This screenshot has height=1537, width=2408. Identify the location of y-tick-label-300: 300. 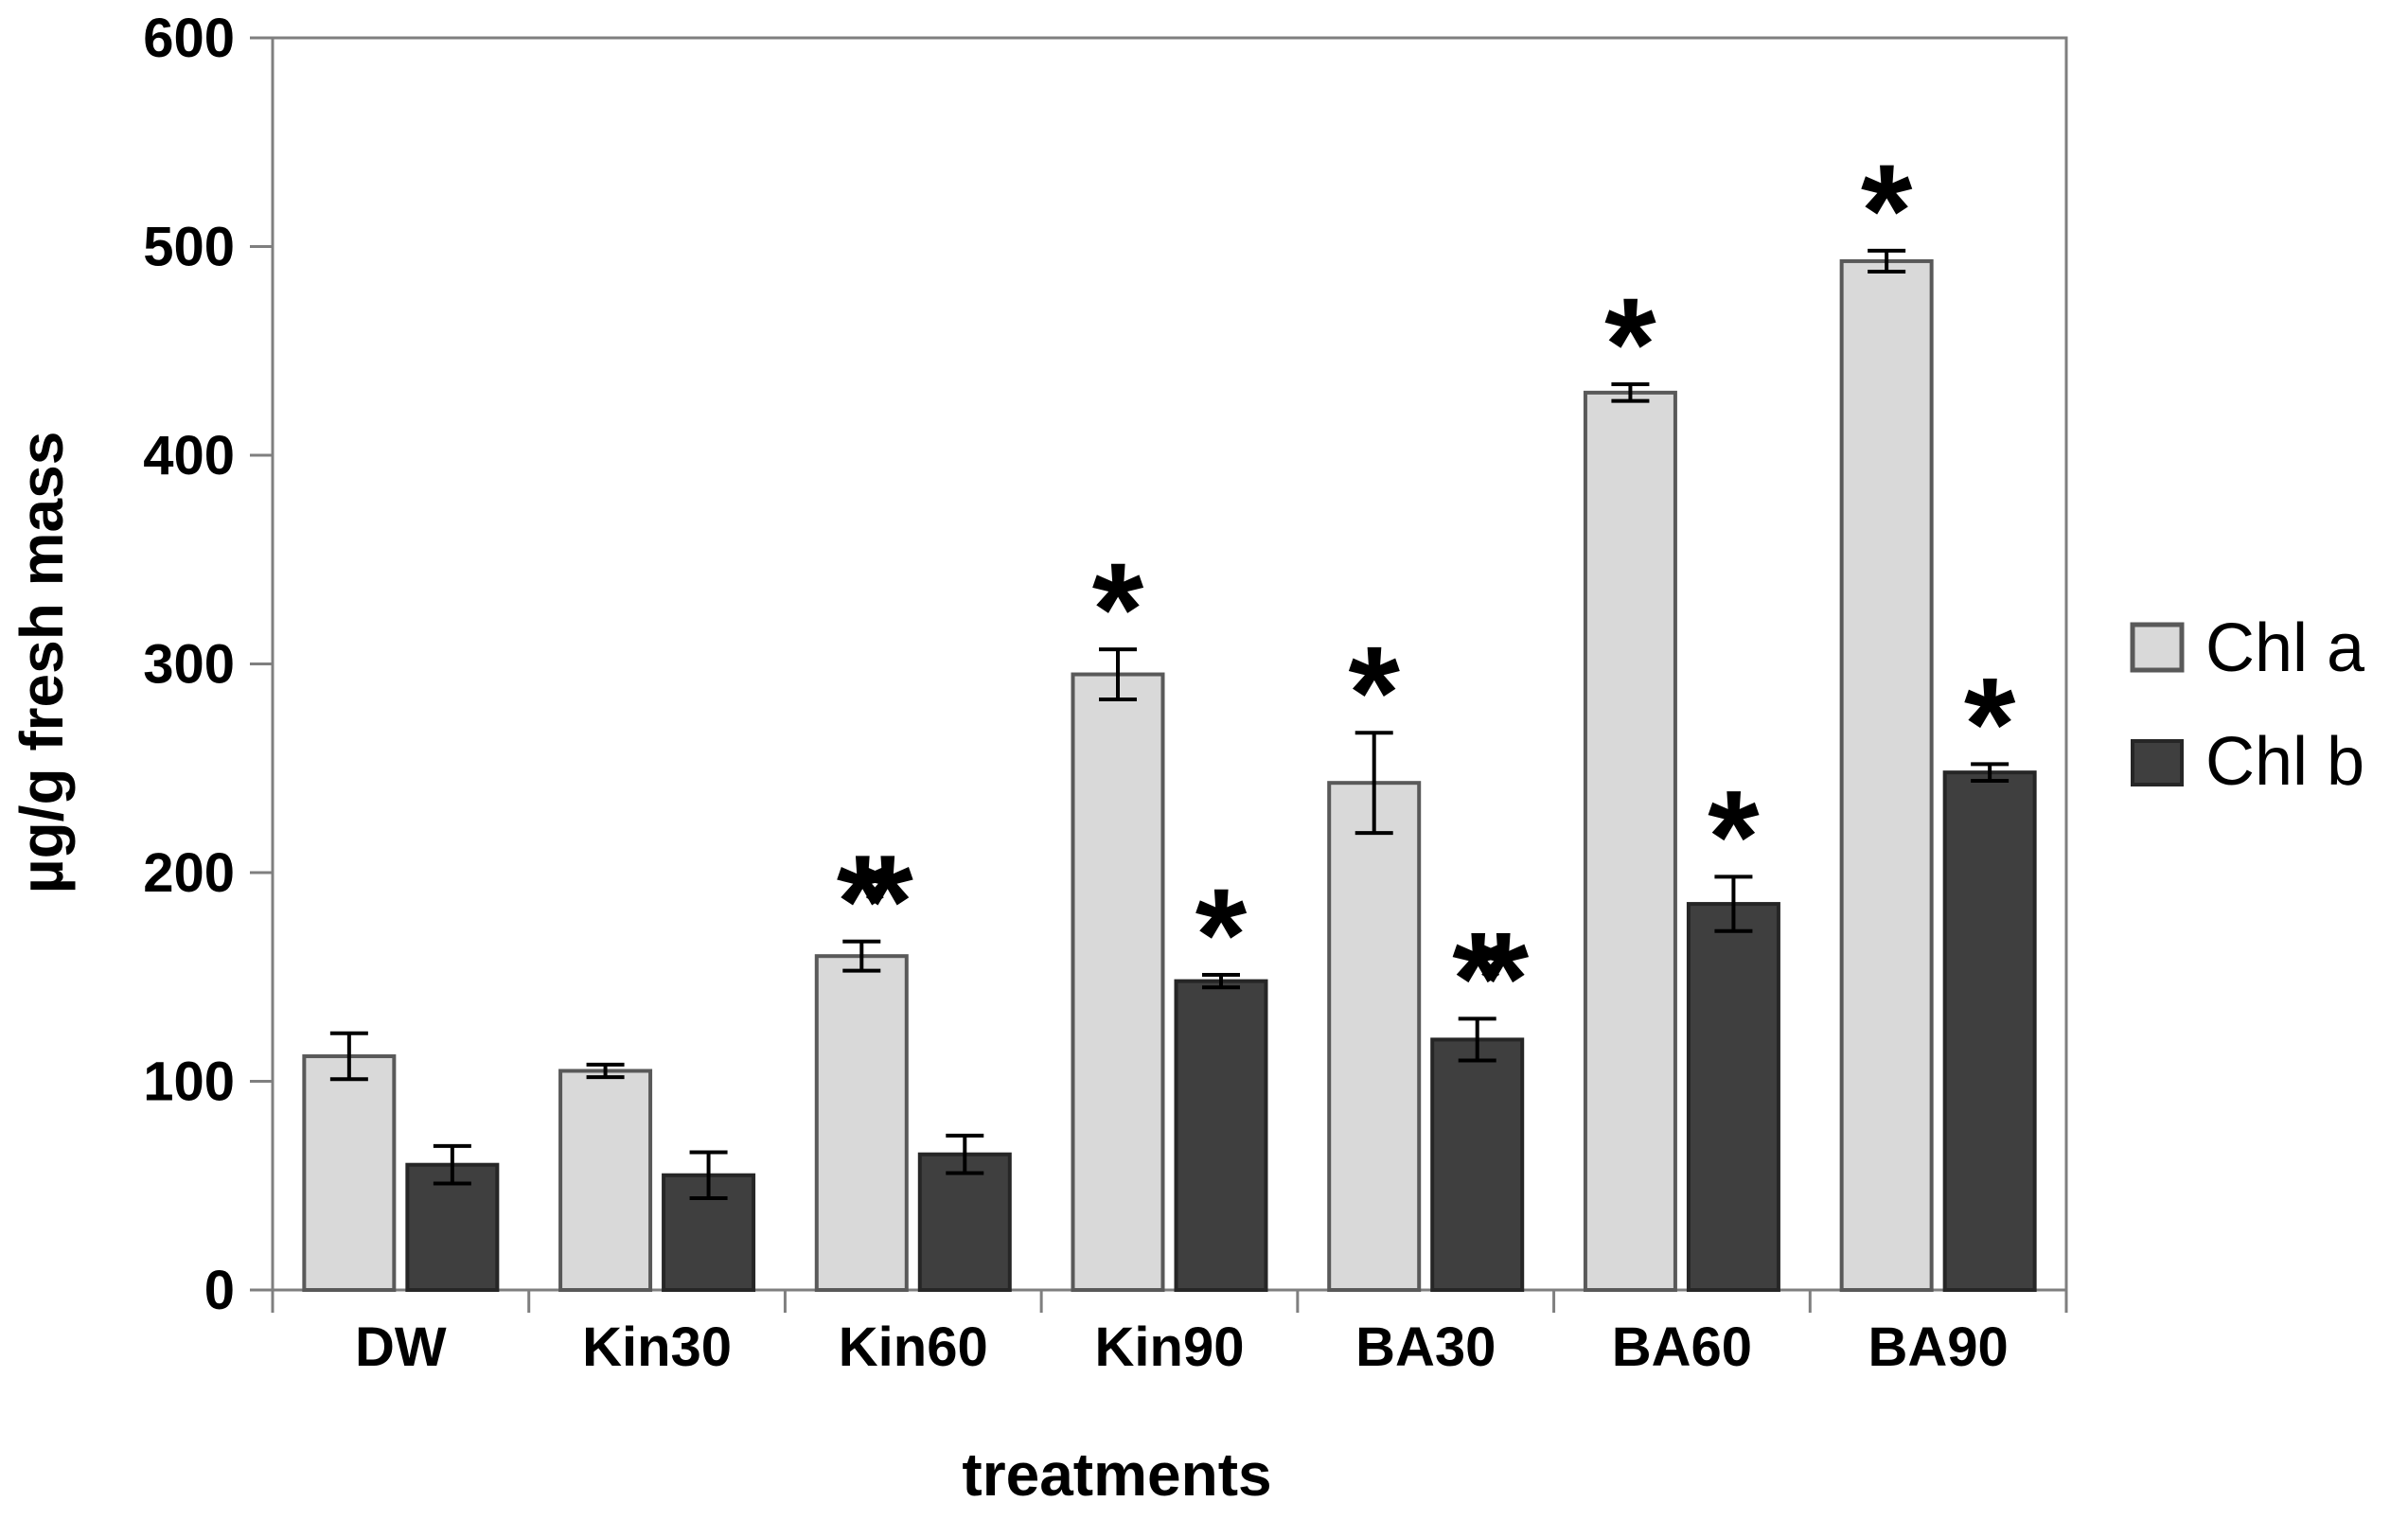
(189, 665).